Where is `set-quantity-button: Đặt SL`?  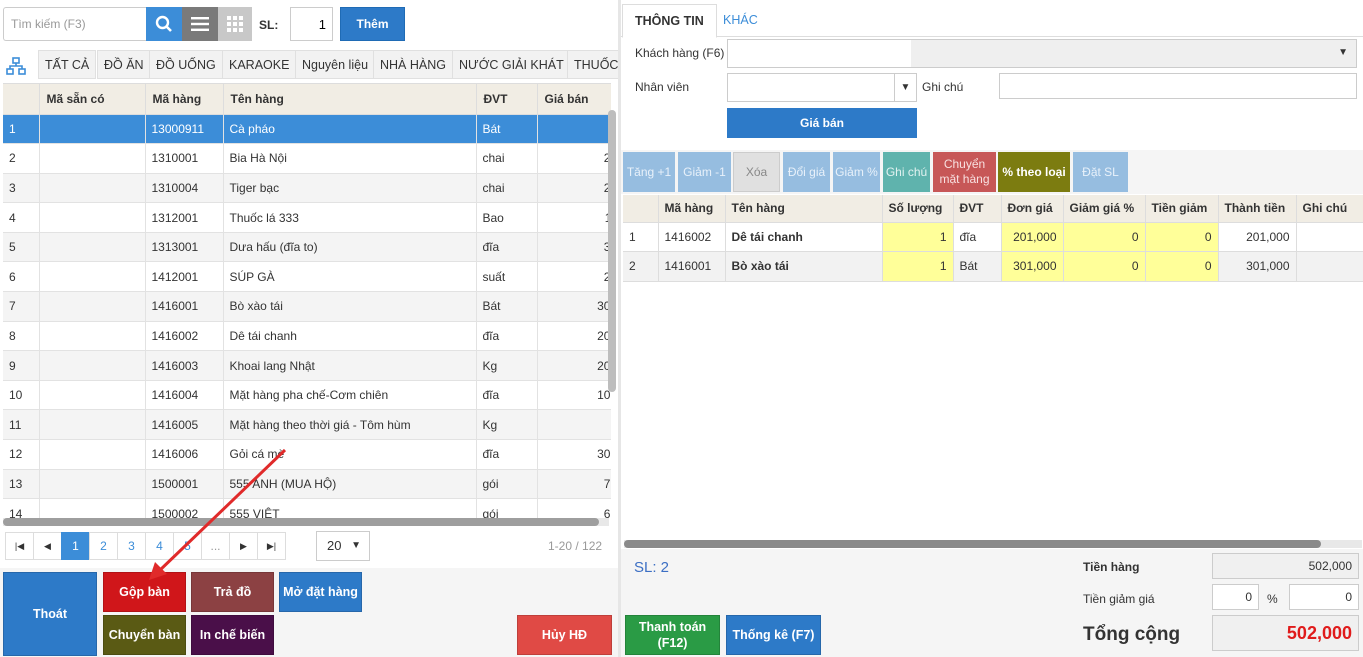 set-quantity-button: Đặt SL is located at coordinates (1100, 172).